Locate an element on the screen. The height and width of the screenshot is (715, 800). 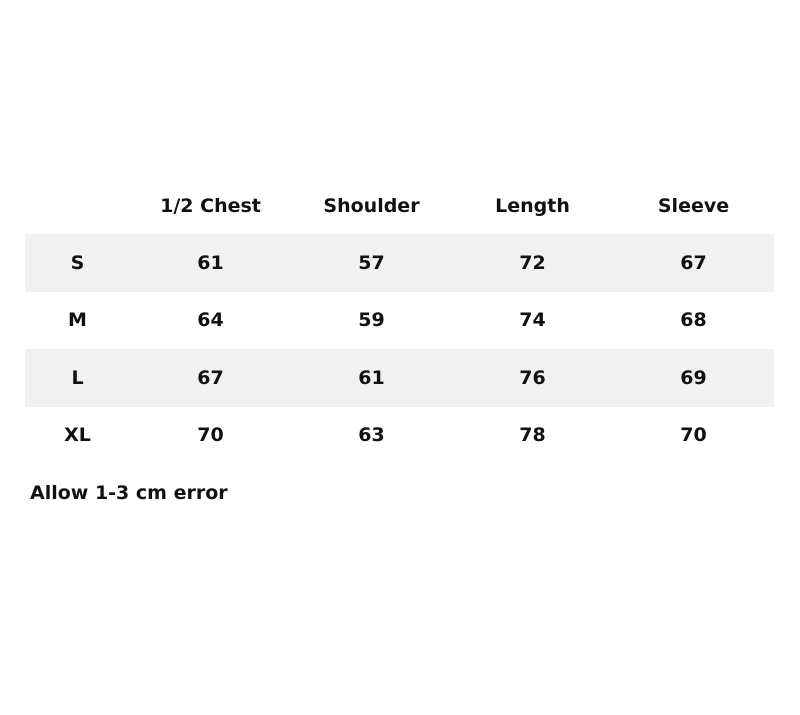
size-label: M is located at coordinates (77, 320).